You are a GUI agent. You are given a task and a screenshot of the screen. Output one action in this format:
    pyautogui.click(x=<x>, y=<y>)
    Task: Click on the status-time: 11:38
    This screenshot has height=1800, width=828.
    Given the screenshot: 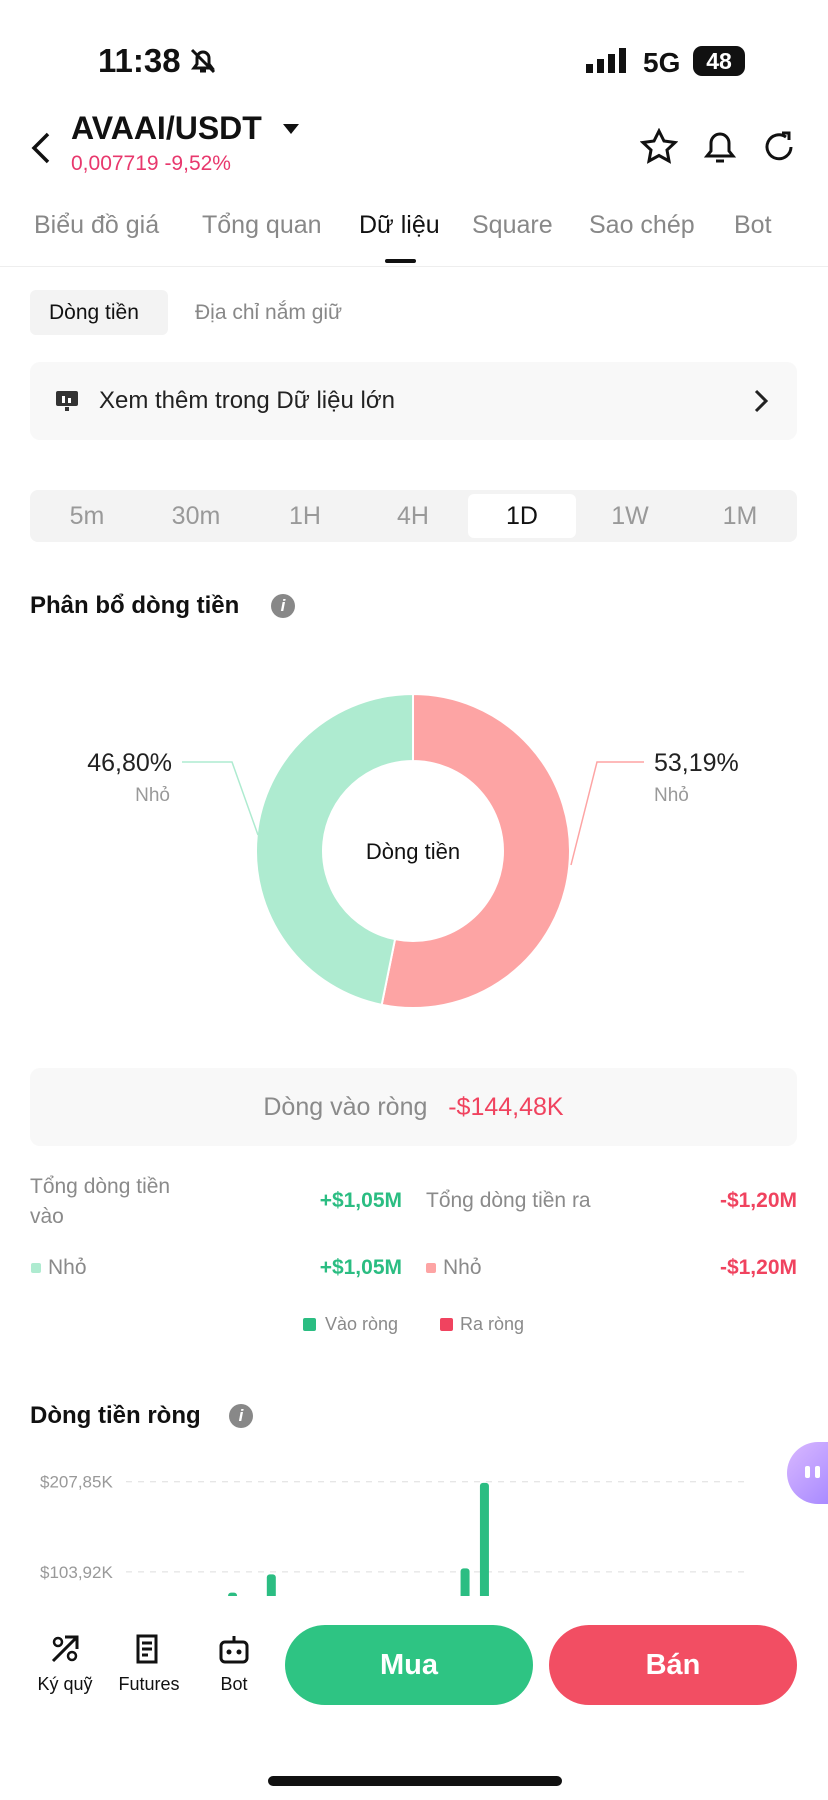 What is the action you would take?
    pyautogui.click(x=139, y=60)
    